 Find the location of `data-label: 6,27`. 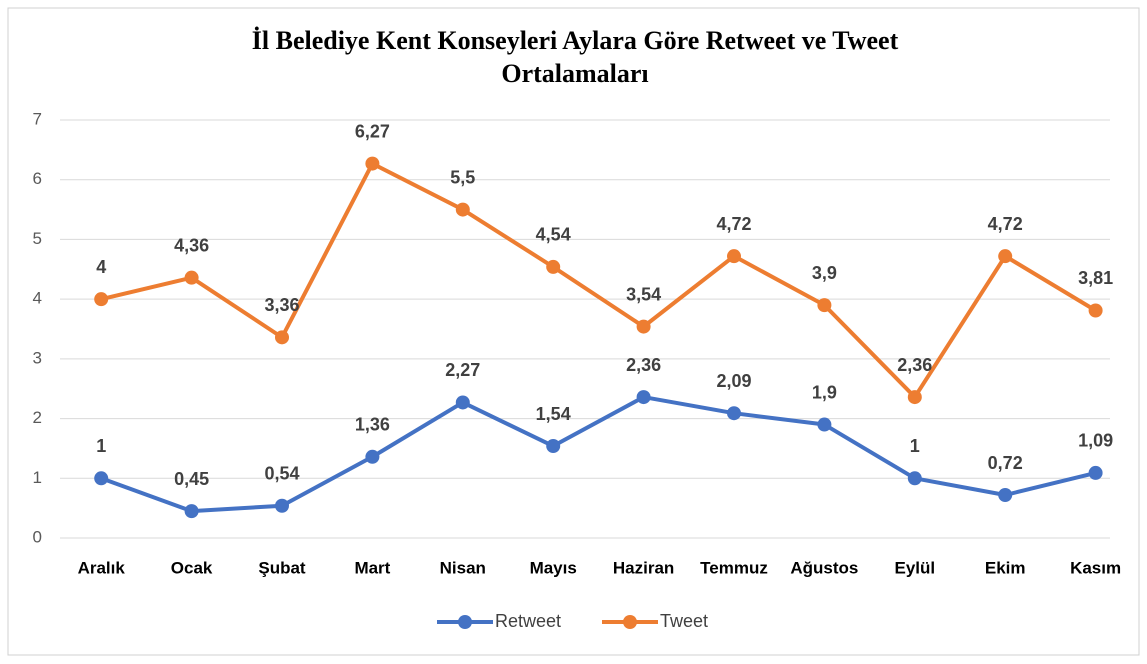

data-label: 6,27 is located at coordinates (372, 131).